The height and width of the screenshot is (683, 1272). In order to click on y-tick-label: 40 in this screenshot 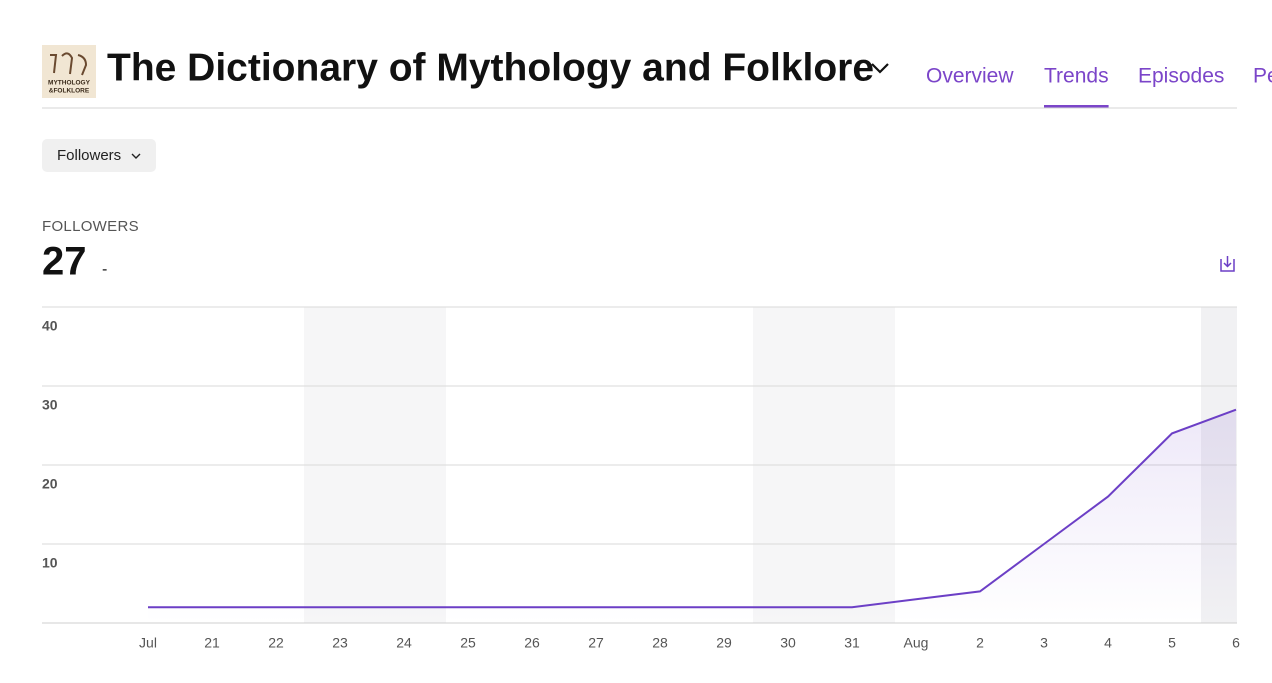, I will do `click(50, 326)`.